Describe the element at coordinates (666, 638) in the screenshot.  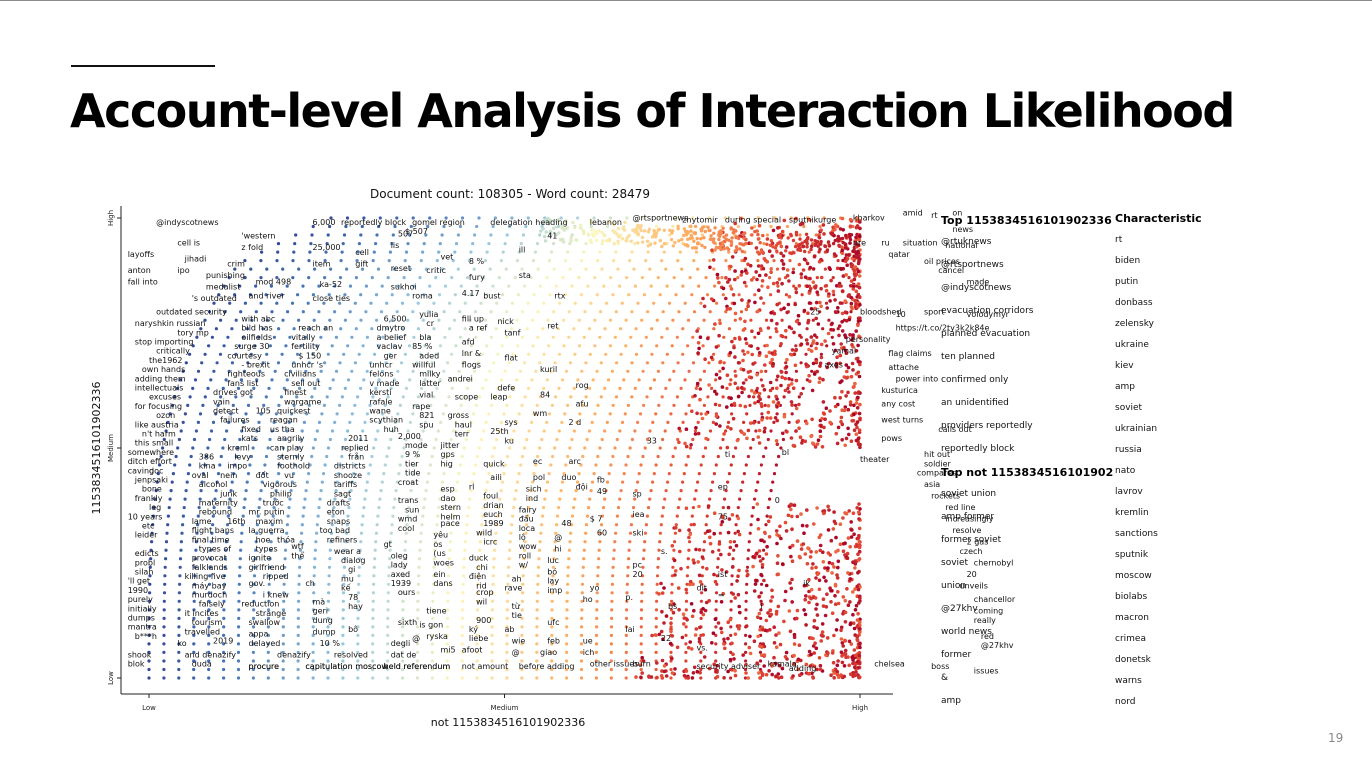
I see `term-label: 22` at that location.